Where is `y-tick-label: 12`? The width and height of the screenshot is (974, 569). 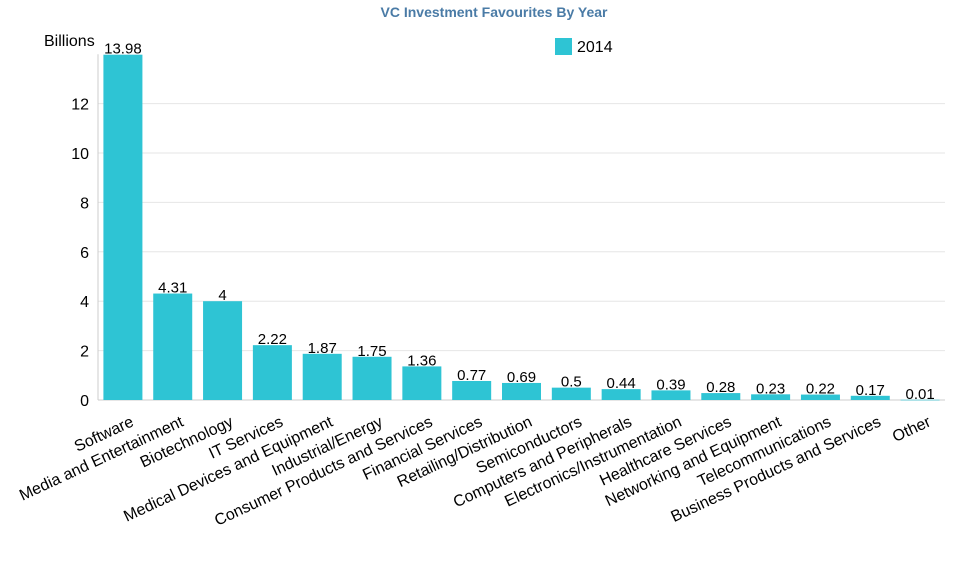
y-tick-label: 12 is located at coordinates (80, 105).